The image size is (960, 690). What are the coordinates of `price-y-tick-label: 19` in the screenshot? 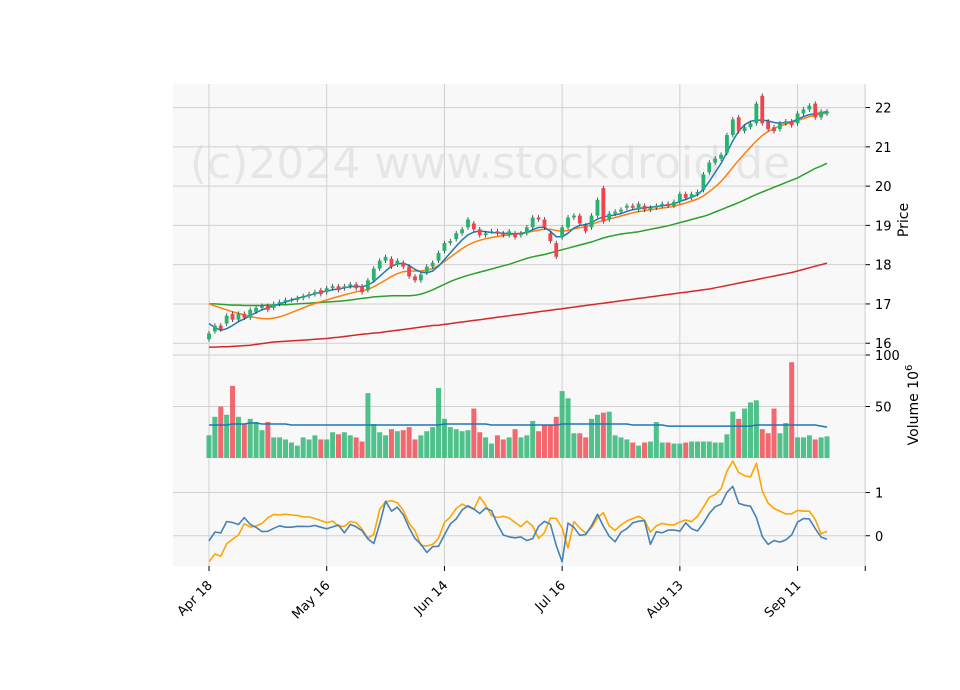 It's located at (883, 226).